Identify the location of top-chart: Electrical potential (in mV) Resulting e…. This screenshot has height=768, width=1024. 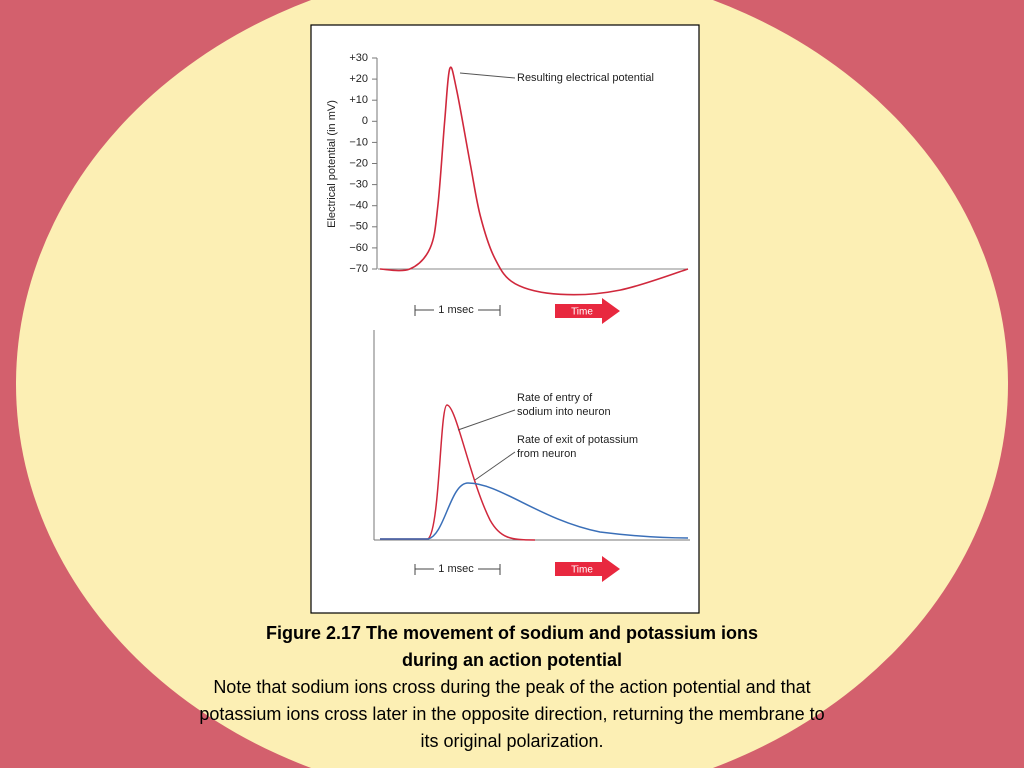
(507, 188).